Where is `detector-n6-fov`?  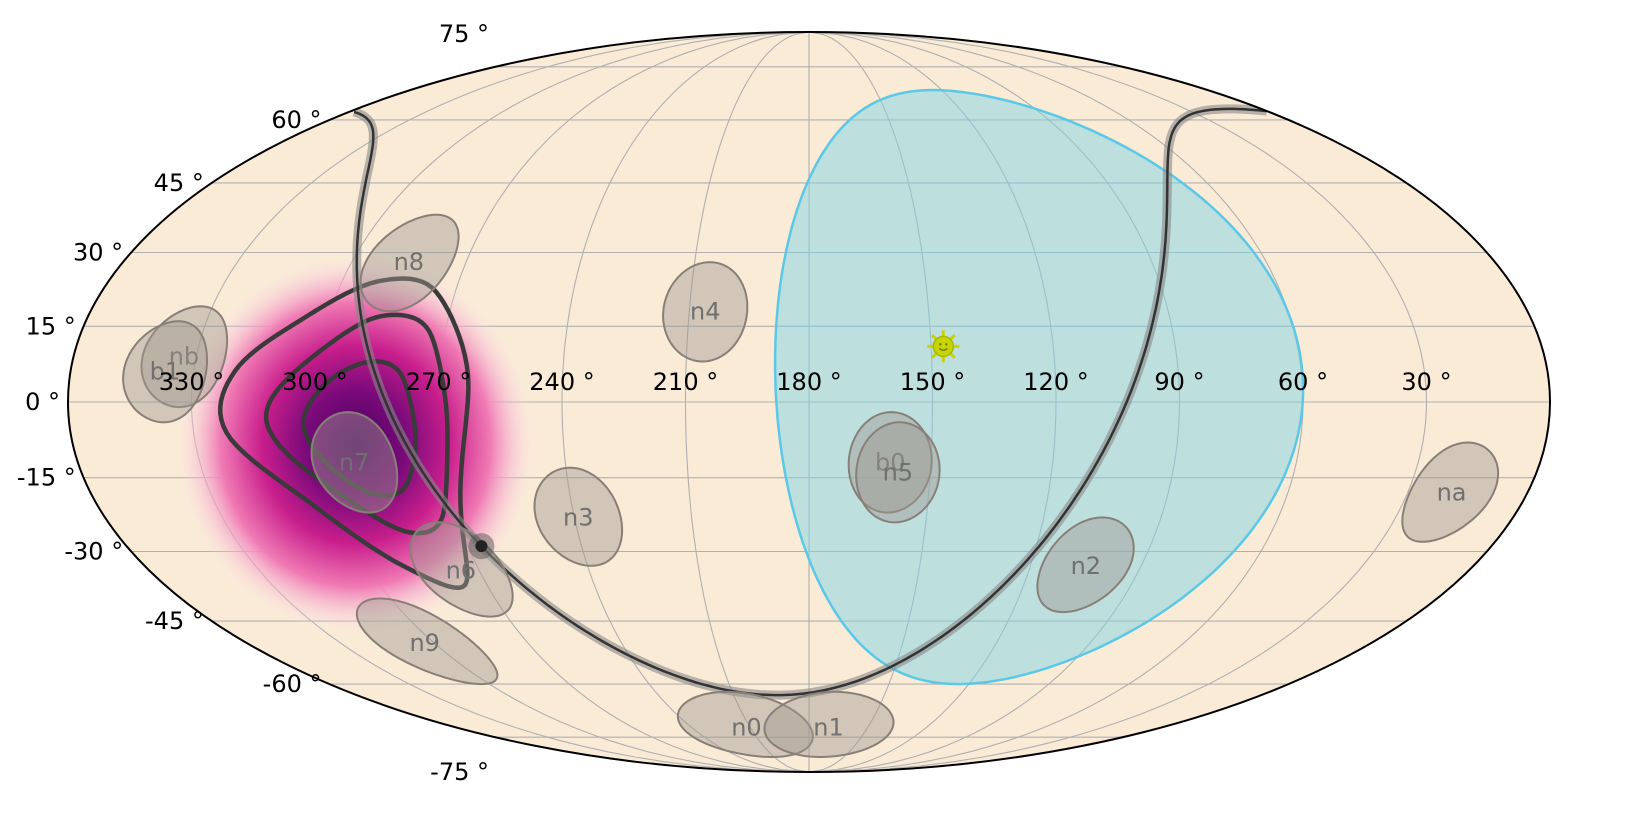 detector-n6-fov is located at coordinates (461, 569).